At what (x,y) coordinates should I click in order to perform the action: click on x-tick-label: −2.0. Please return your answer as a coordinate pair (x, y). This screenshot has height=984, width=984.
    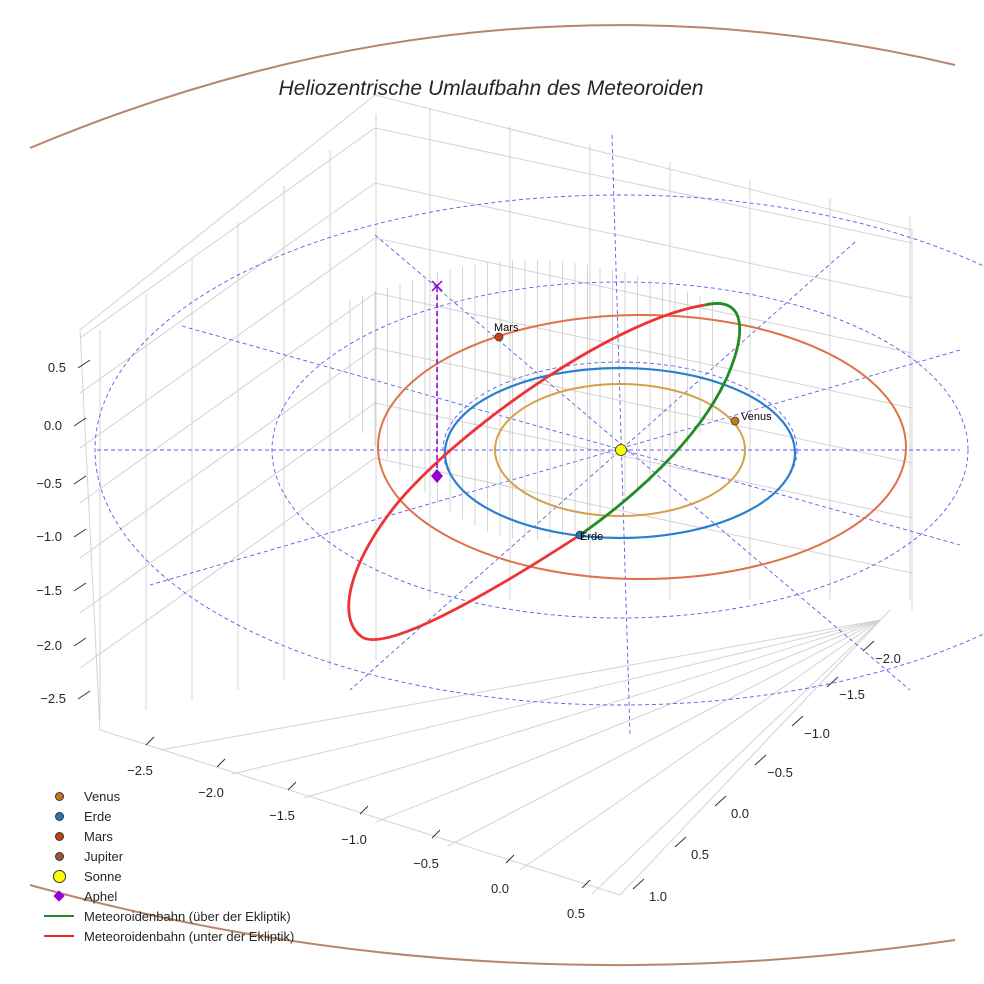
    Looking at the image, I should click on (211, 792).